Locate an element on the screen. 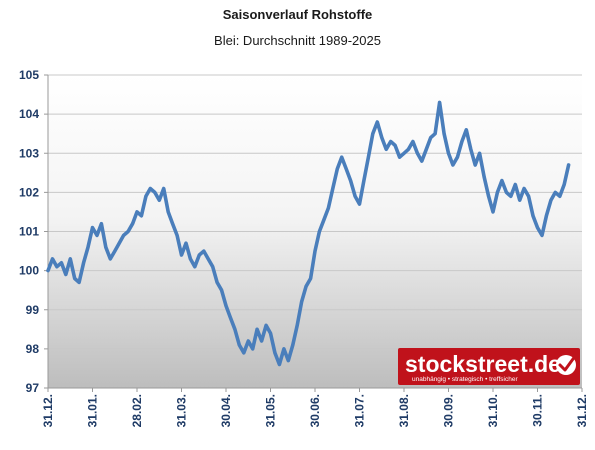 This screenshot has height=450, width=595. chart-subtitle: Blei: Durchschnitt 1989-2025 is located at coordinates (297, 40).